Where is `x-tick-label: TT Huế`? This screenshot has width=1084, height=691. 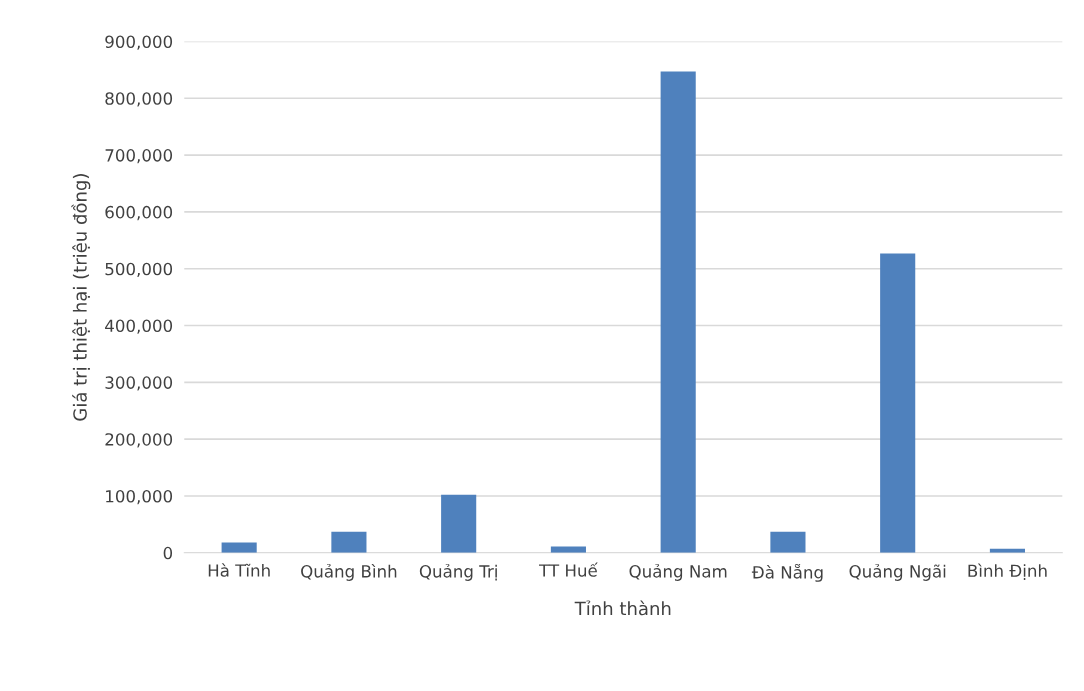 x-tick-label: TT Huế is located at coordinates (568, 569).